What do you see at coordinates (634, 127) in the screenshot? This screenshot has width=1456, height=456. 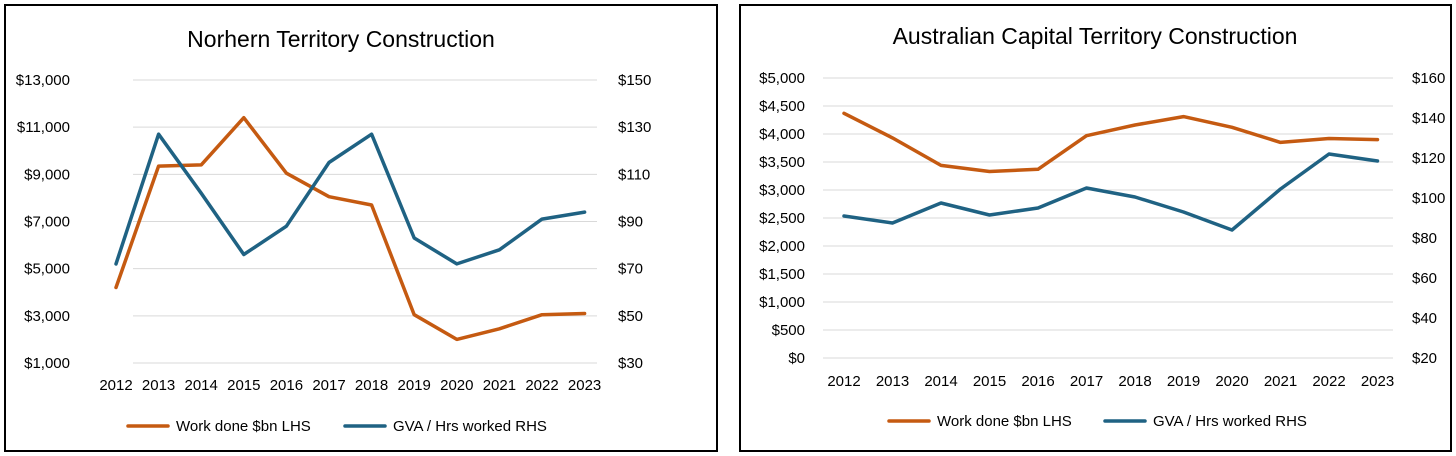 I see `y-right-tick-label: $130` at bounding box center [634, 127].